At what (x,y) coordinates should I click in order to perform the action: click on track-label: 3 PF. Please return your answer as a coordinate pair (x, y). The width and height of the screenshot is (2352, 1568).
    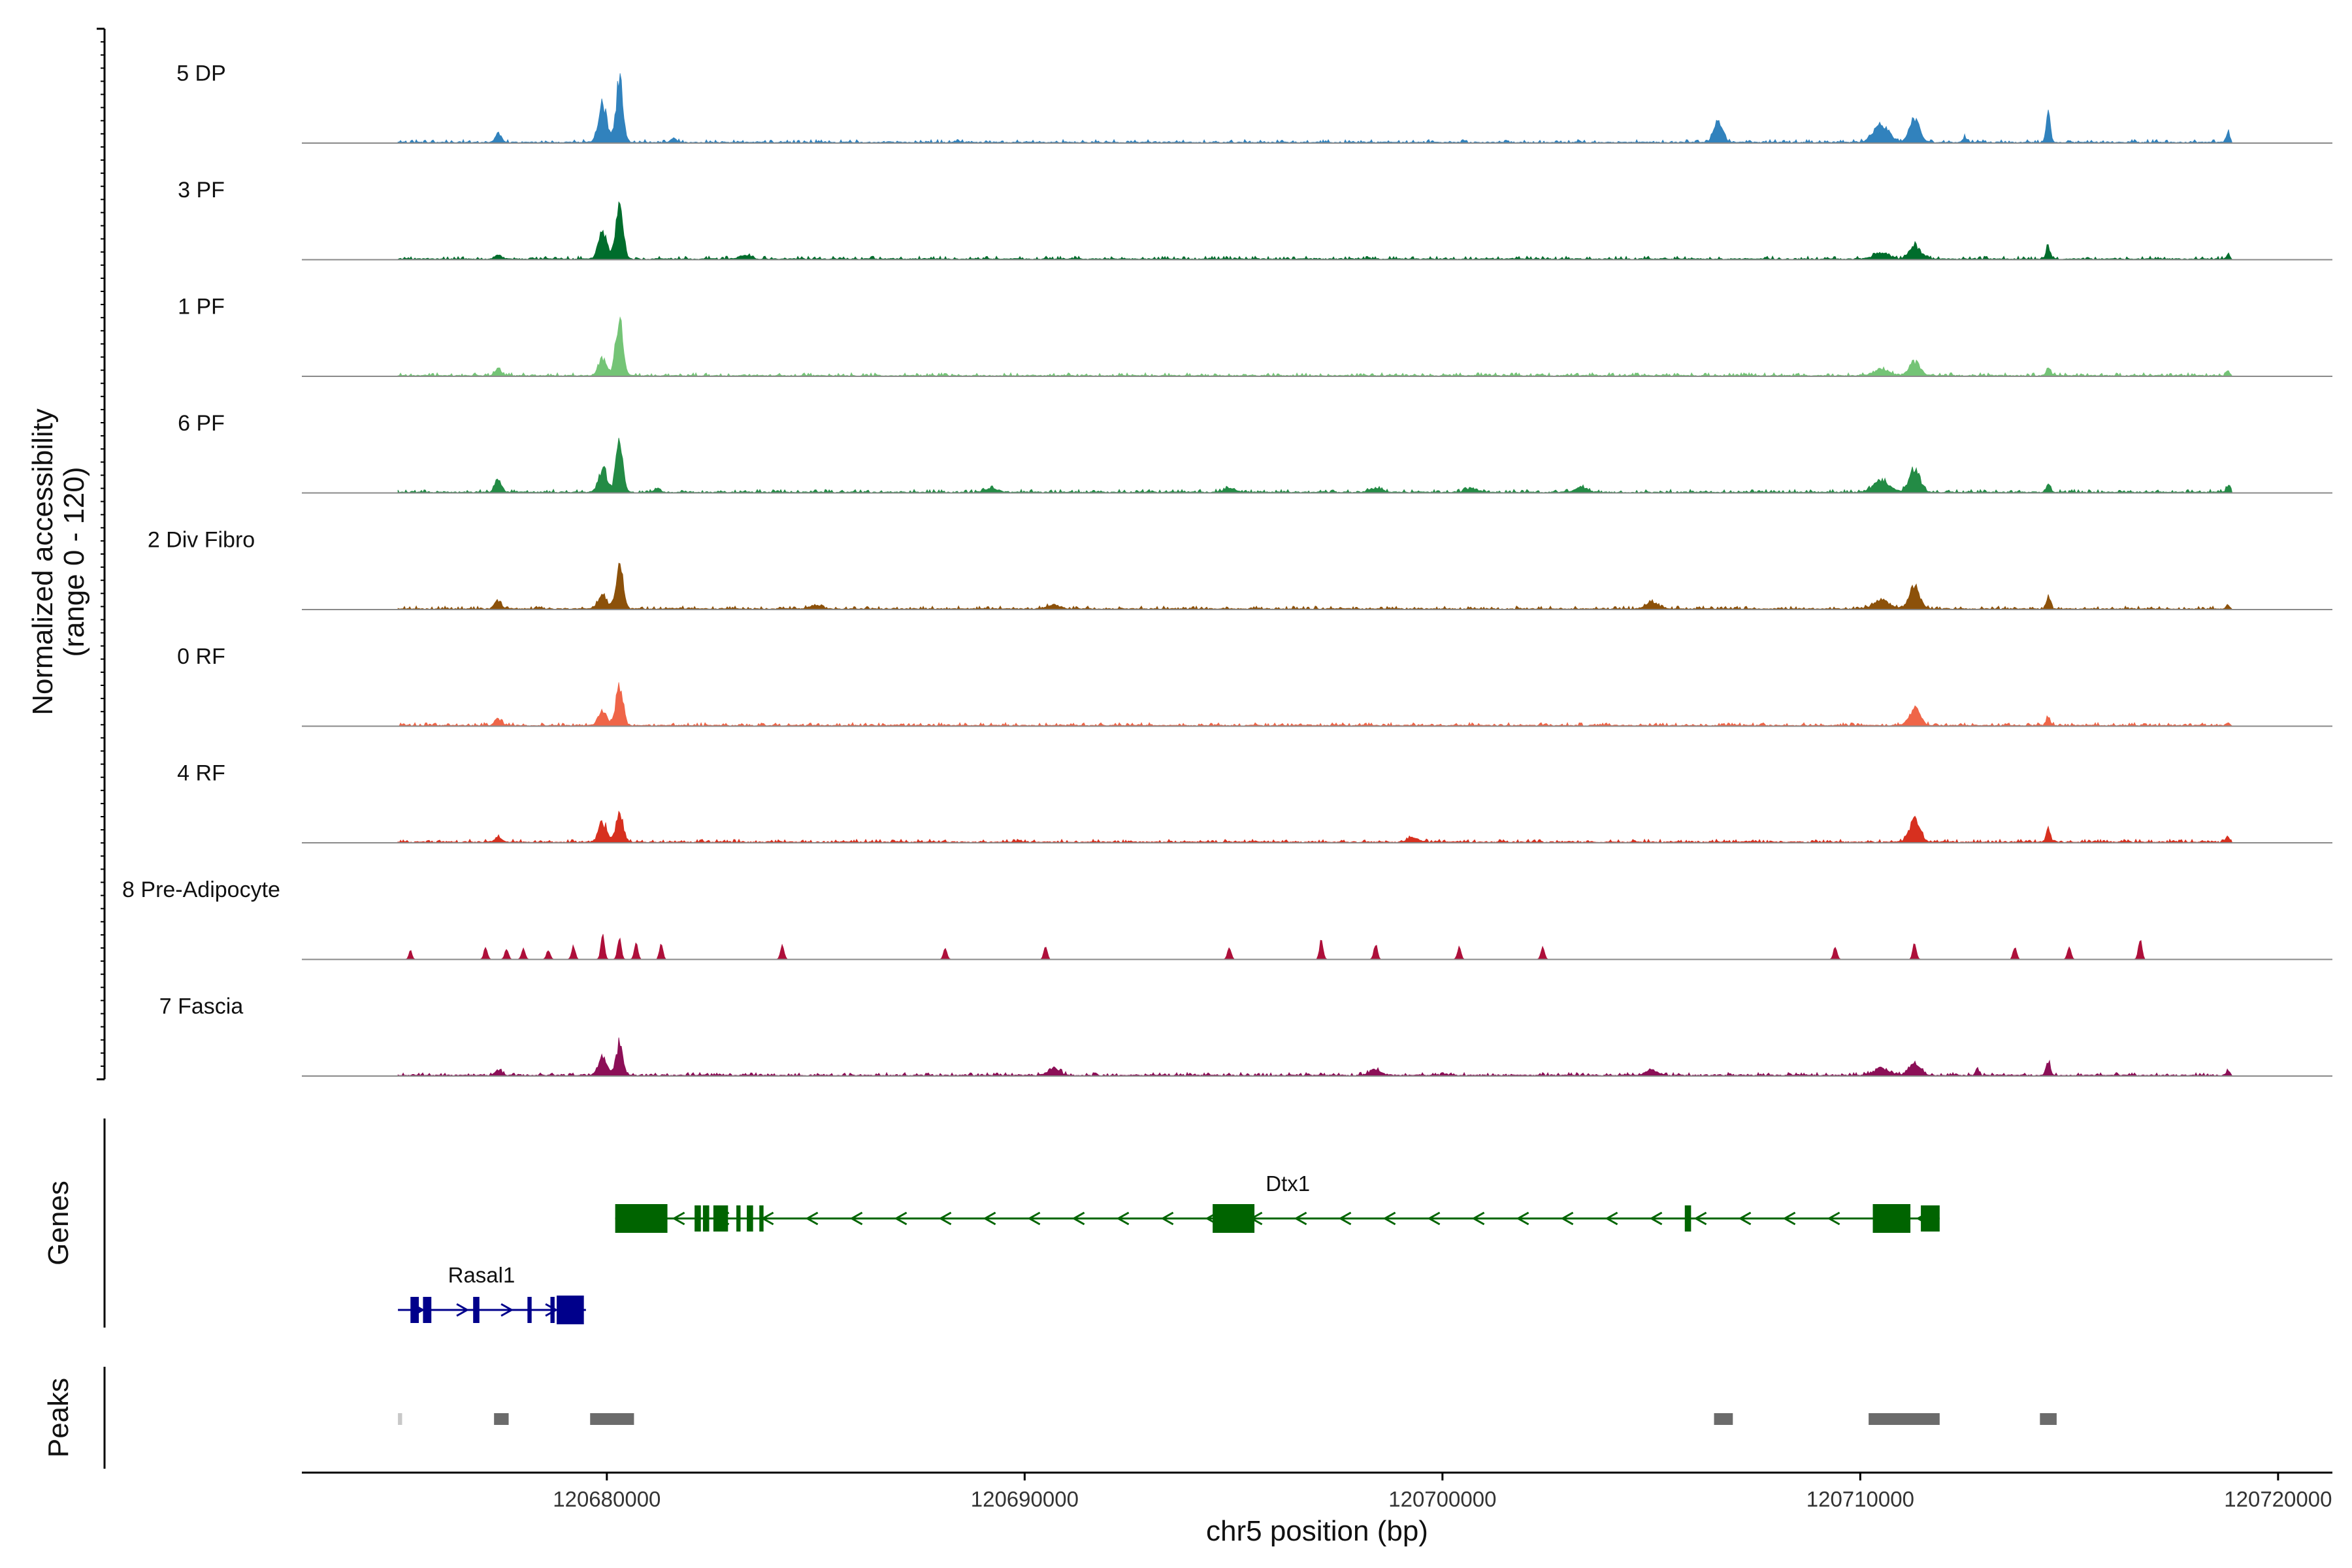
    Looking at the image, I should click on (201, 190).